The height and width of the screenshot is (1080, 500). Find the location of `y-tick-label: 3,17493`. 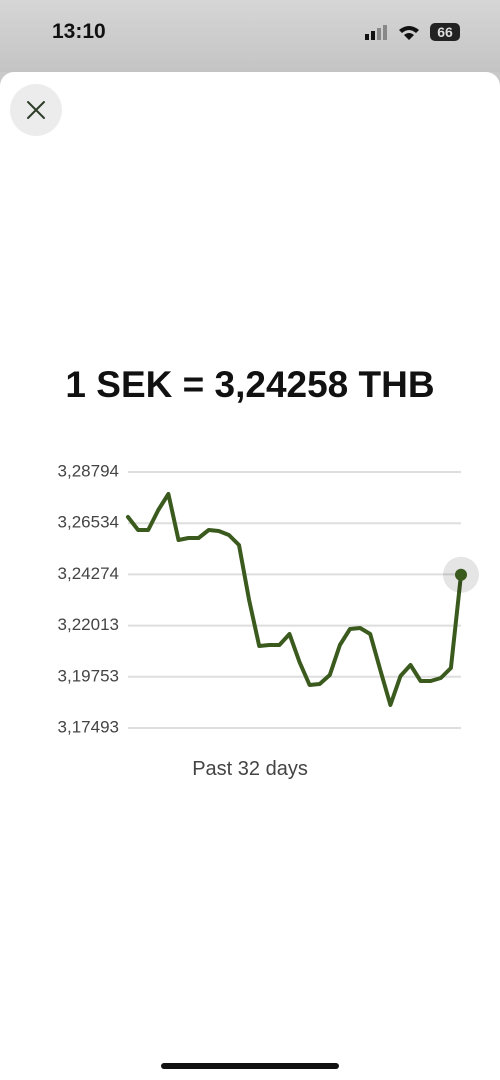

y-tick-label: 3,17493 is located at coordinates (88, 726).